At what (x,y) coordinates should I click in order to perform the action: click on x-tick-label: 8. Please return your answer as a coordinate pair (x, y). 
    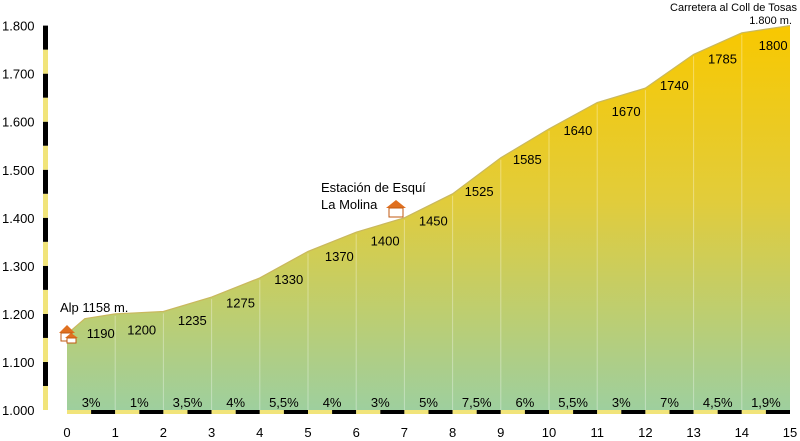
    Looking at the image, I should click on (452, 432).